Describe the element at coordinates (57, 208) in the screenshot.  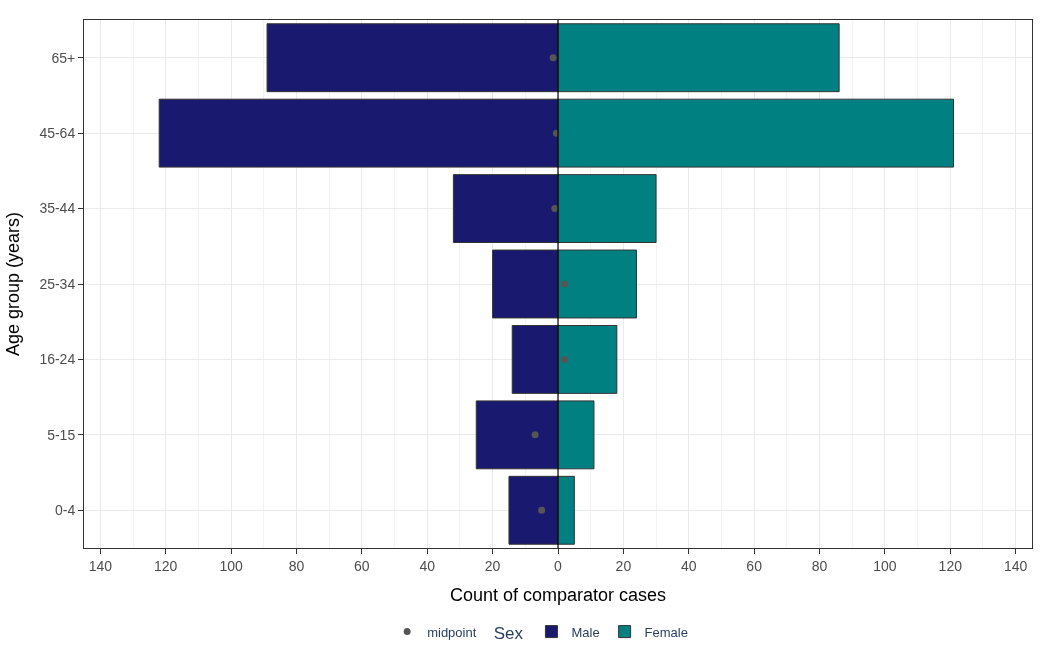
I see `y-tick-label: 35-44` at that location.